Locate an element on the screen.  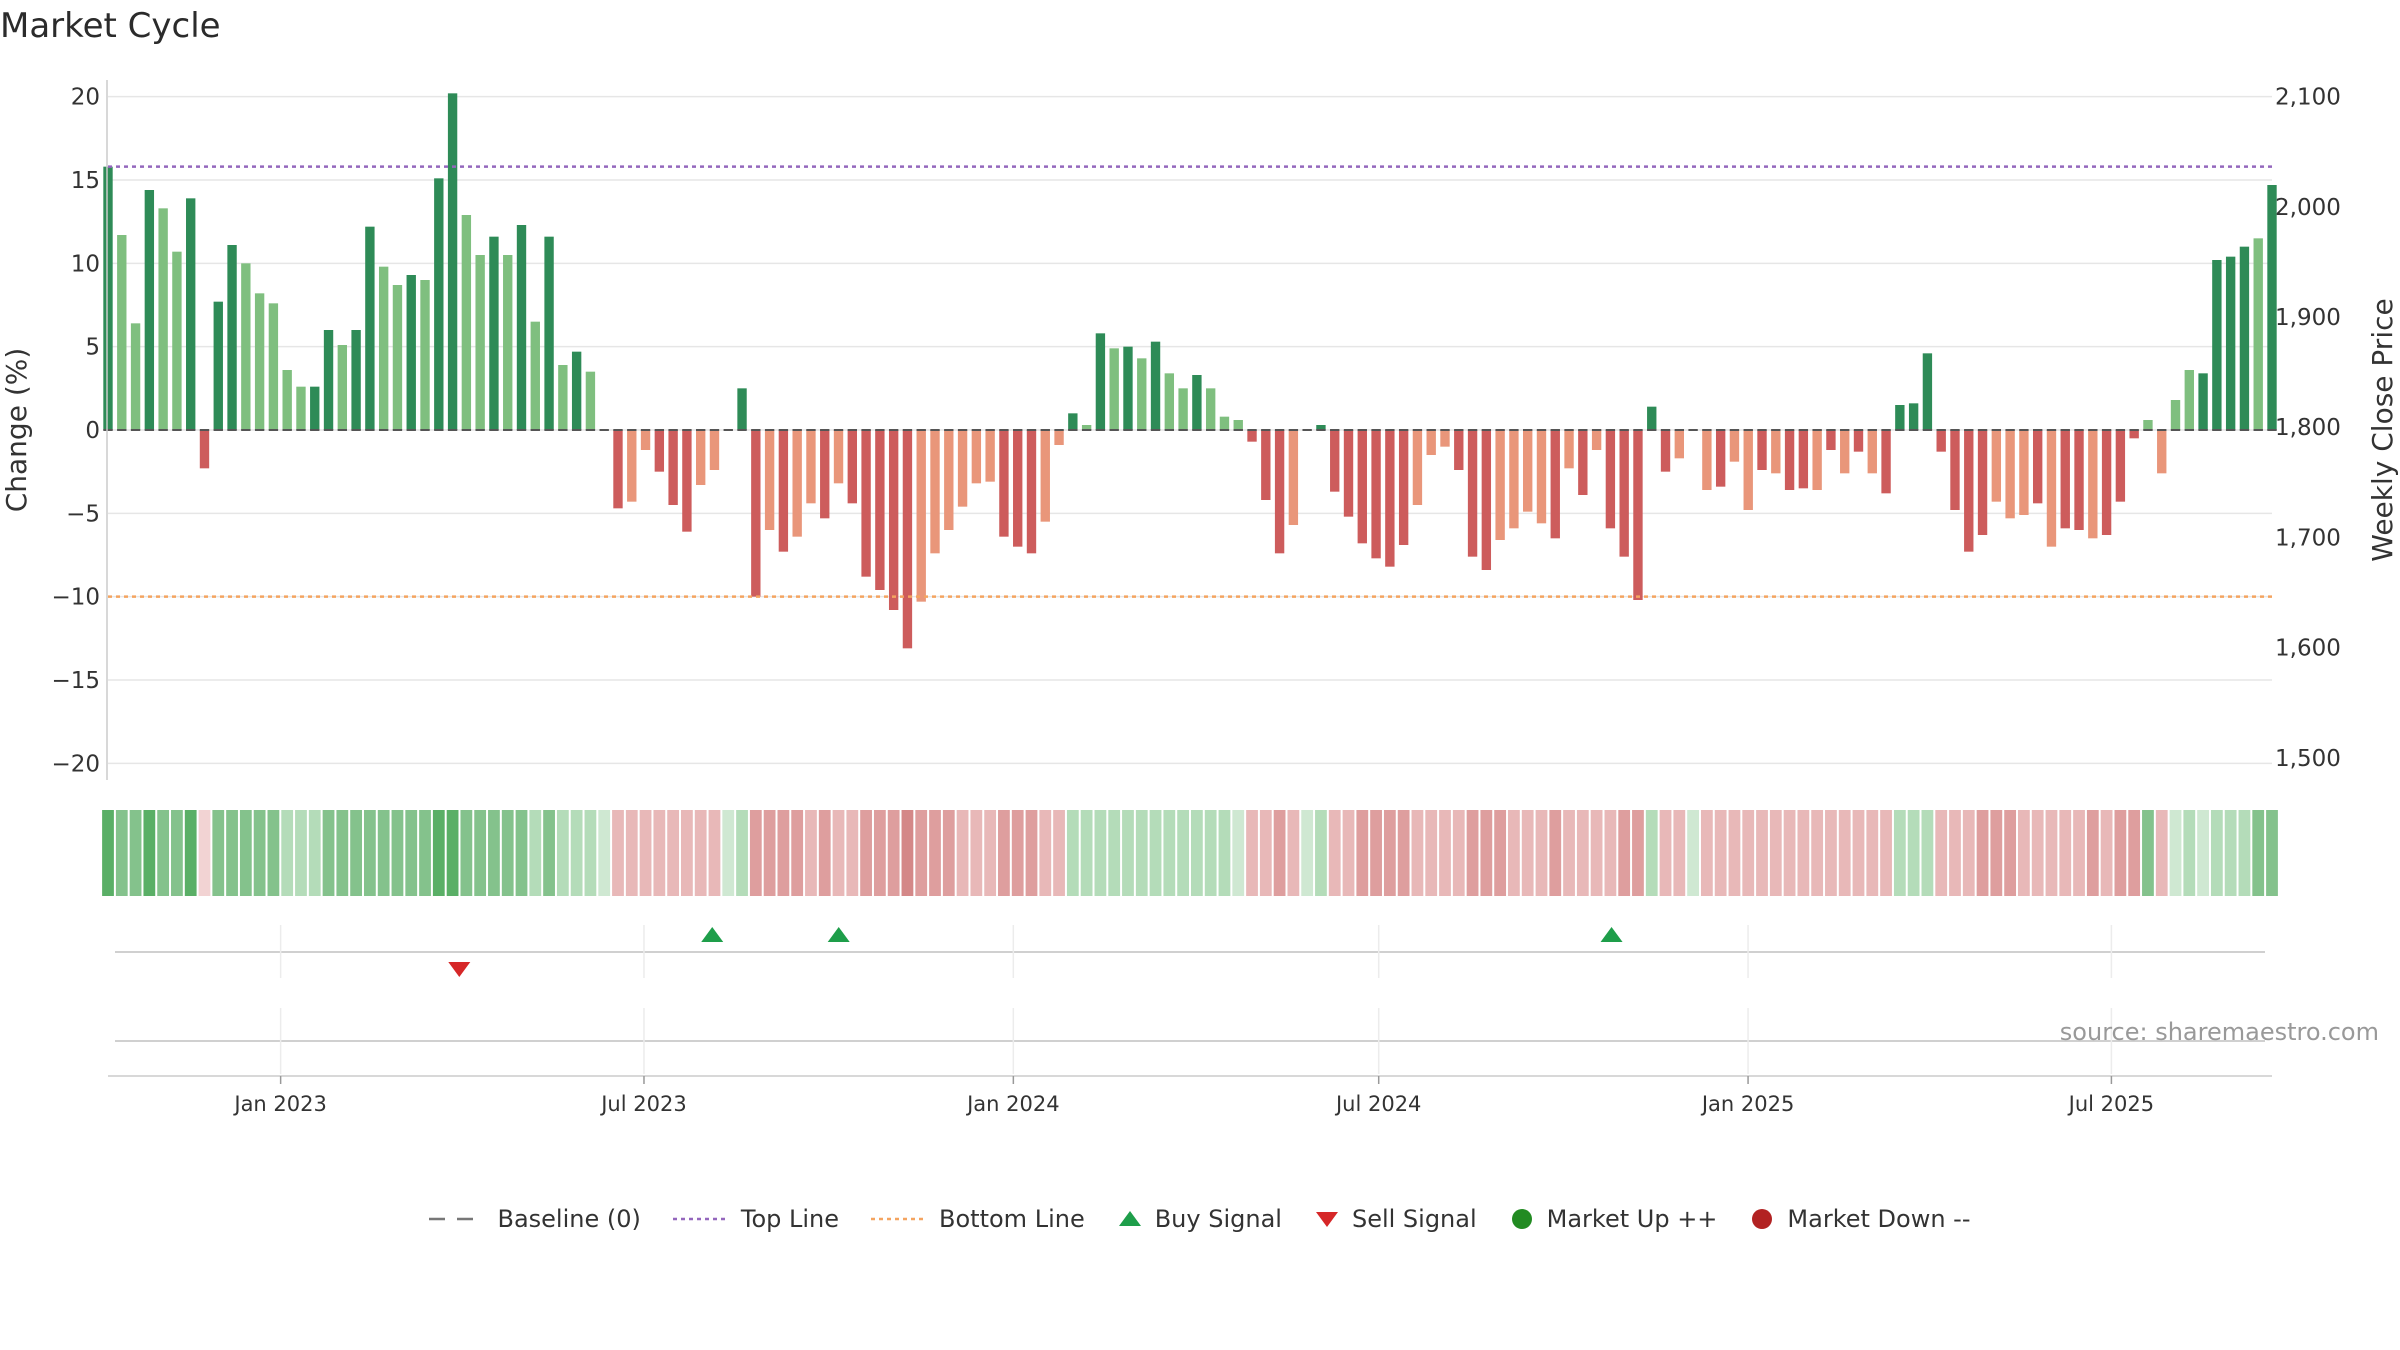
y-right-tick-label: 1,700 is located at coordinates (2308, 538).